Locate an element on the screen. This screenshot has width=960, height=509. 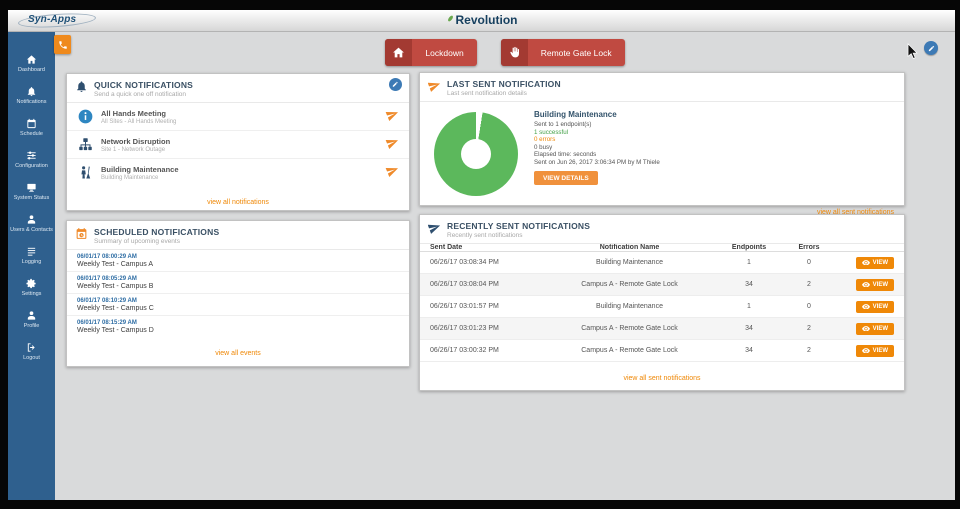
remote-gate-lock-label: Remote Gate Lock is located at coordinates (576, 52).